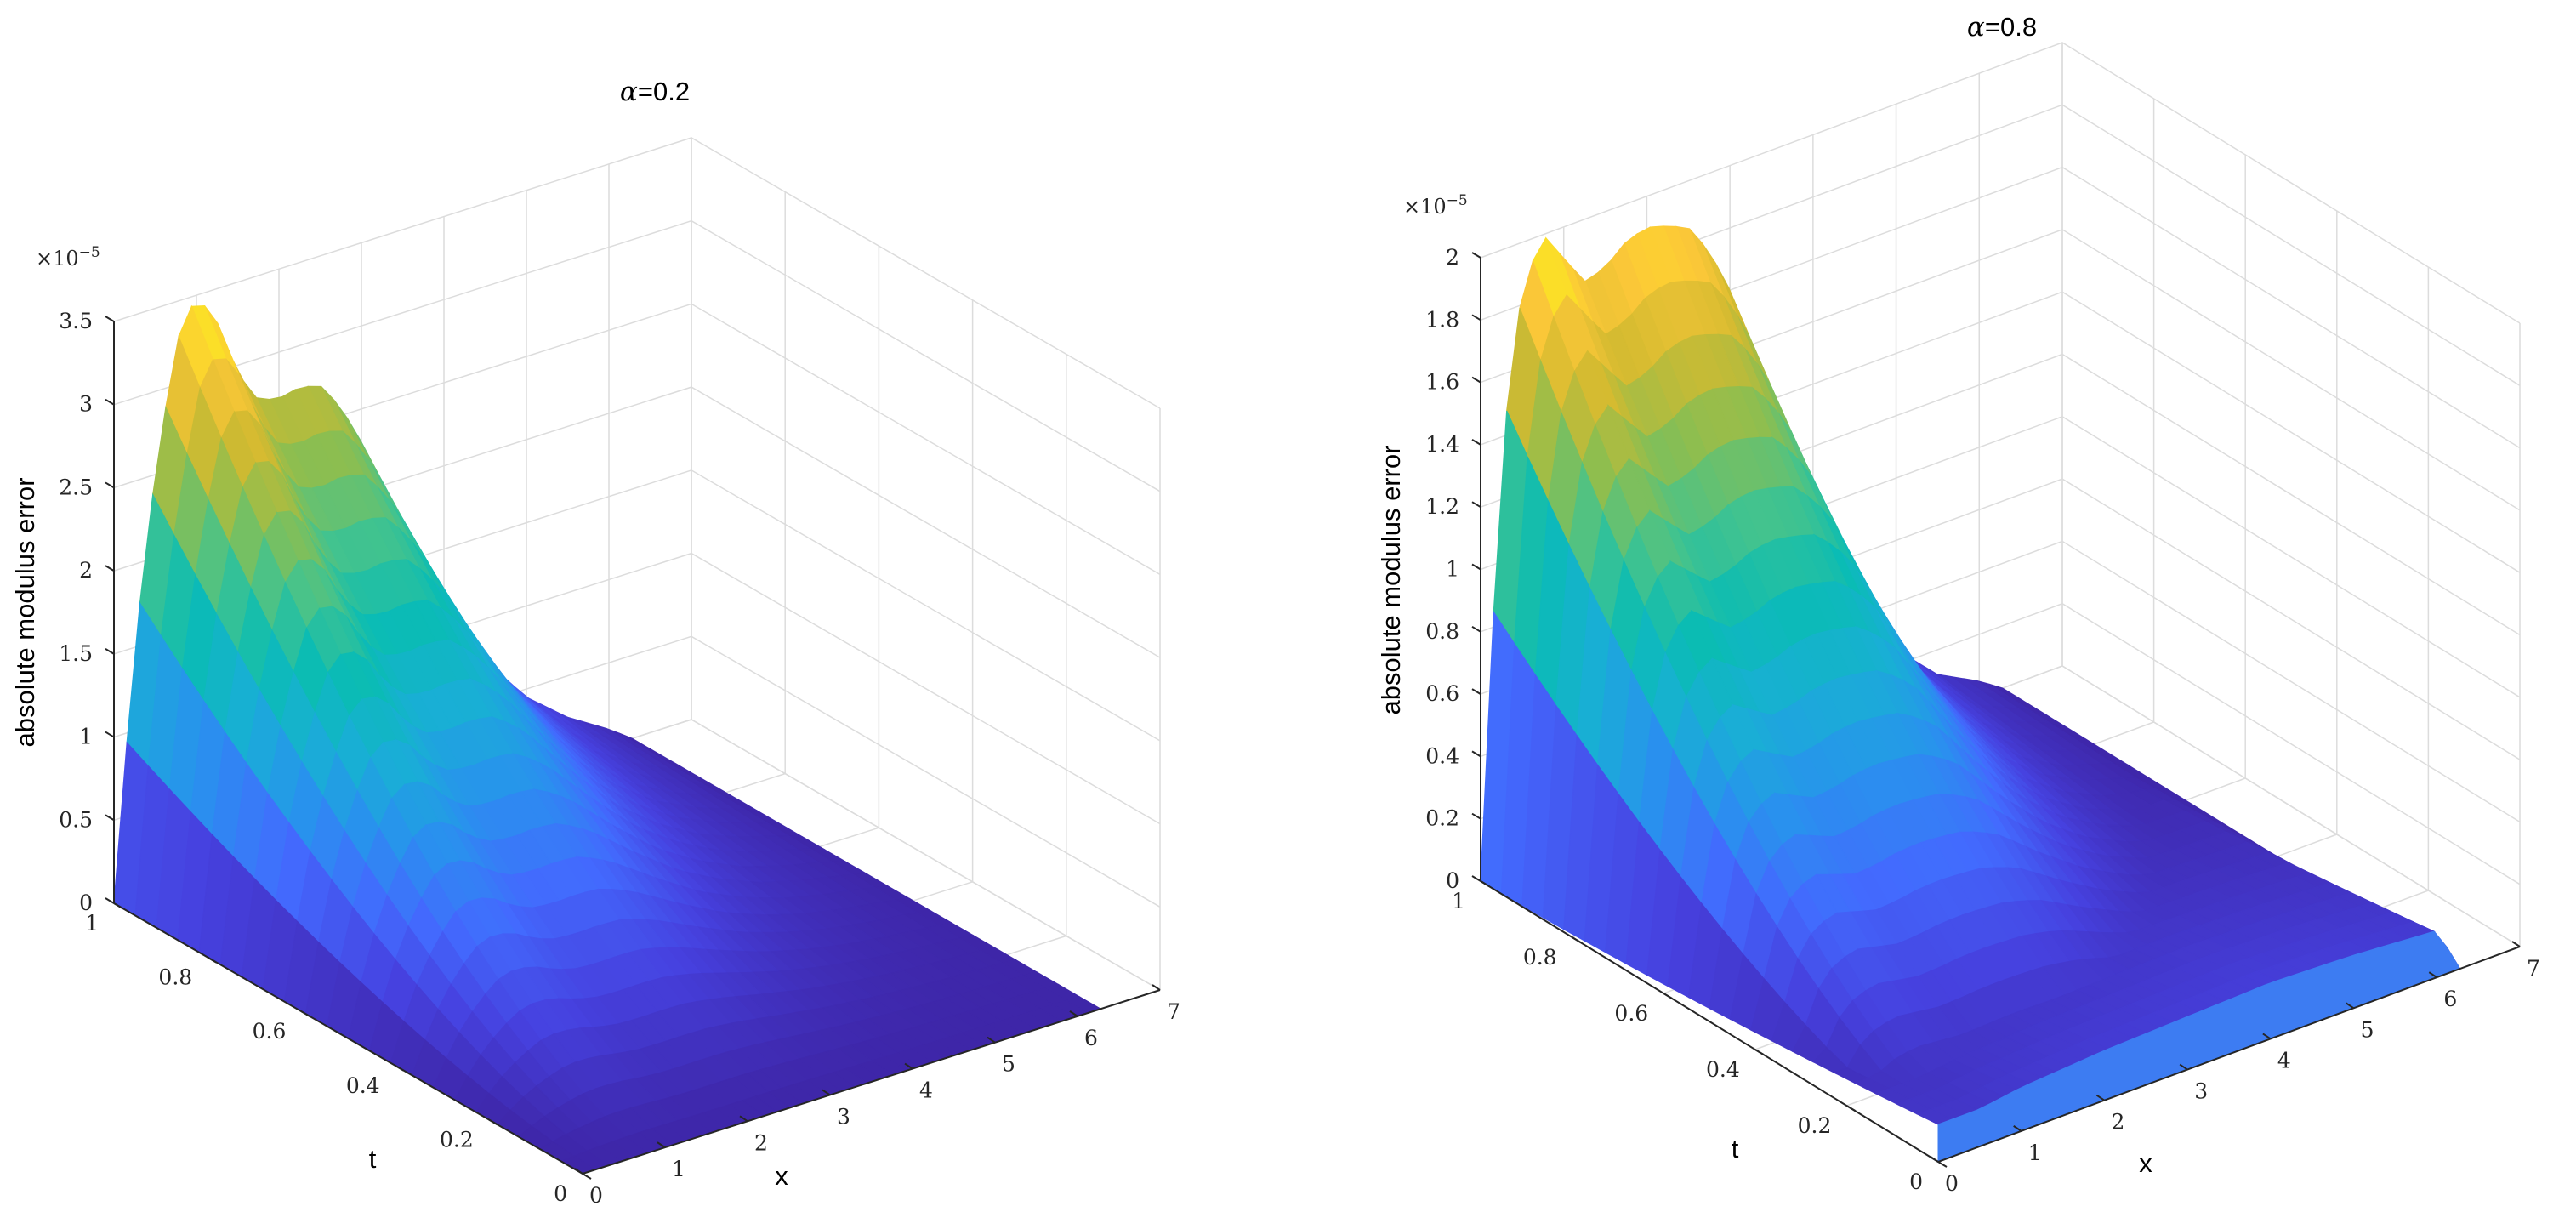  I want to click on t-axis-line, so click(1709, 1021).